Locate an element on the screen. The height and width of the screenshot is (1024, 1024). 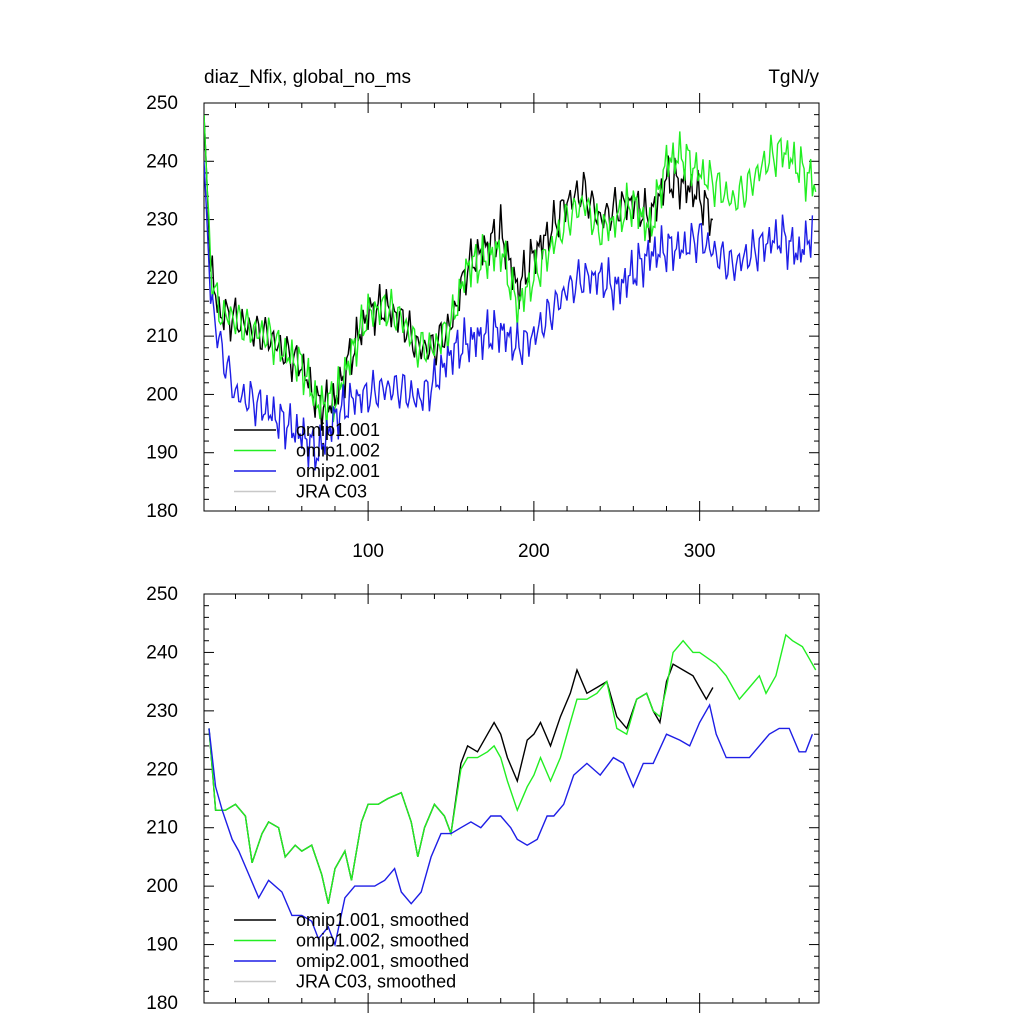
x-tick-label: 100 is located at coordinates (368, 551).